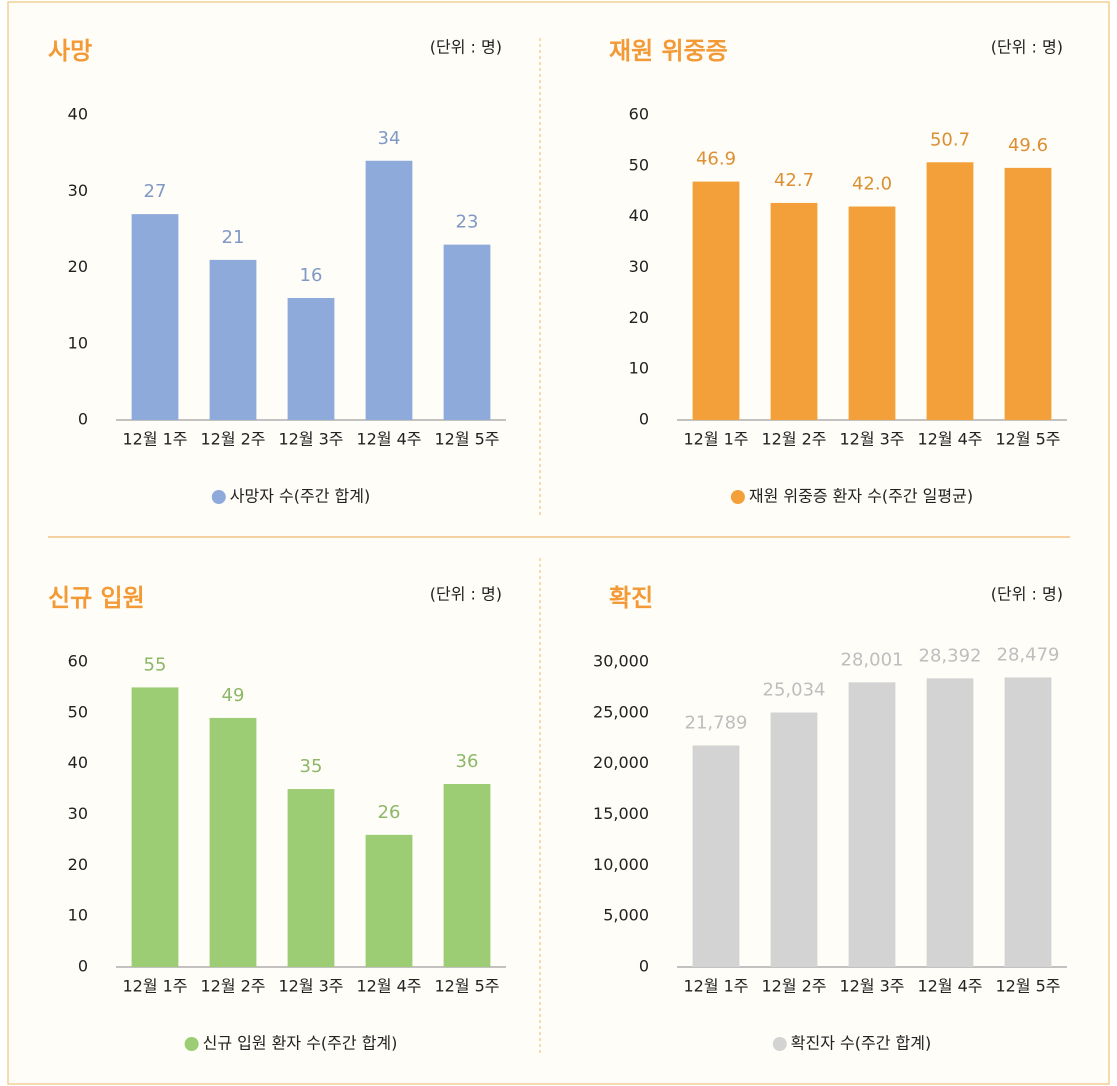  I want to click on y-tick-label: 10,000, so click(621, 864).